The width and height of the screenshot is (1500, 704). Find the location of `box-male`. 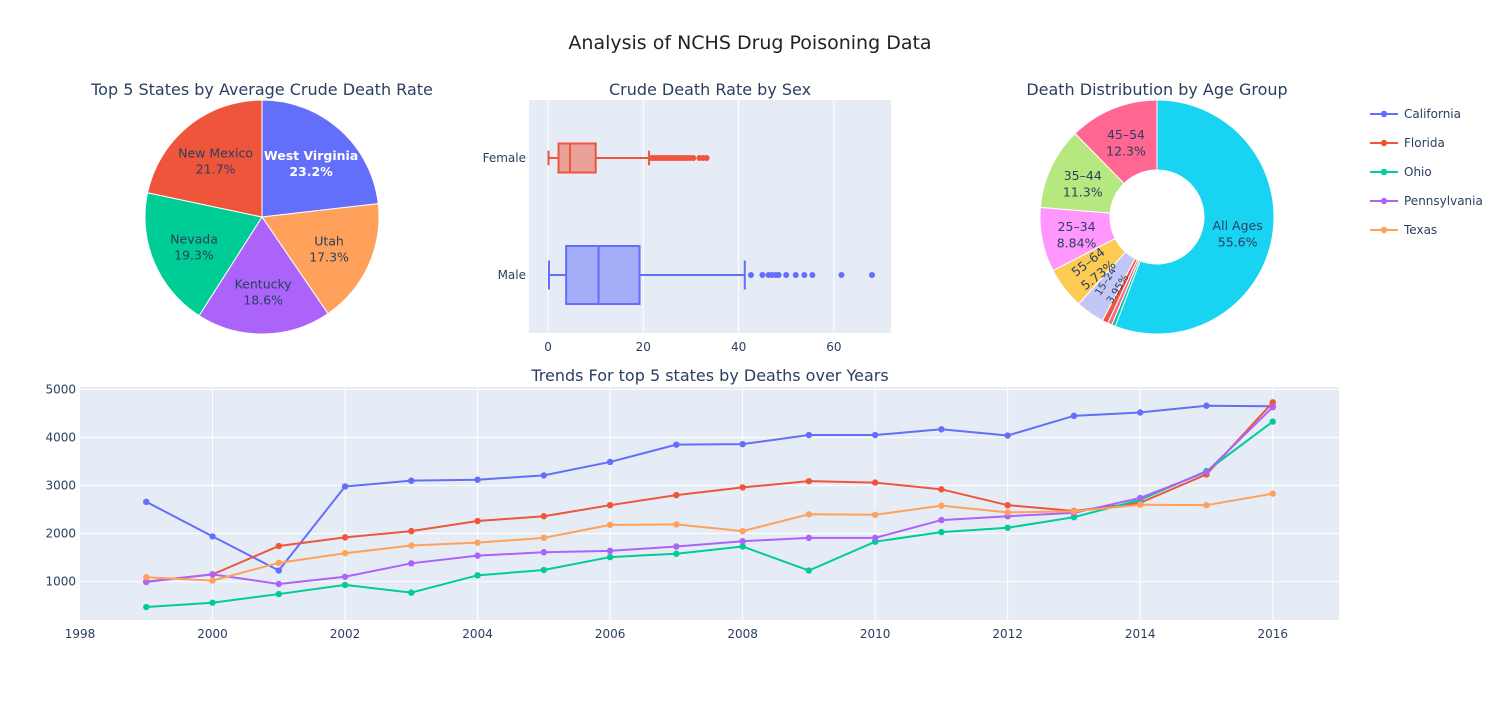

box-male is located at coordinates (603, 275).